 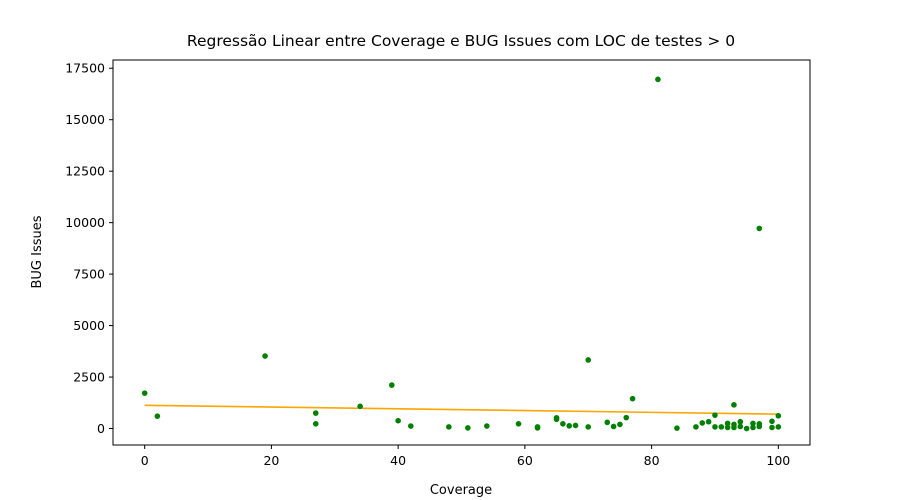 What do you see at coordinates (525, 460) in the screenshot?
I see `x-tick-label: 60` at bounding box center [525, 460].